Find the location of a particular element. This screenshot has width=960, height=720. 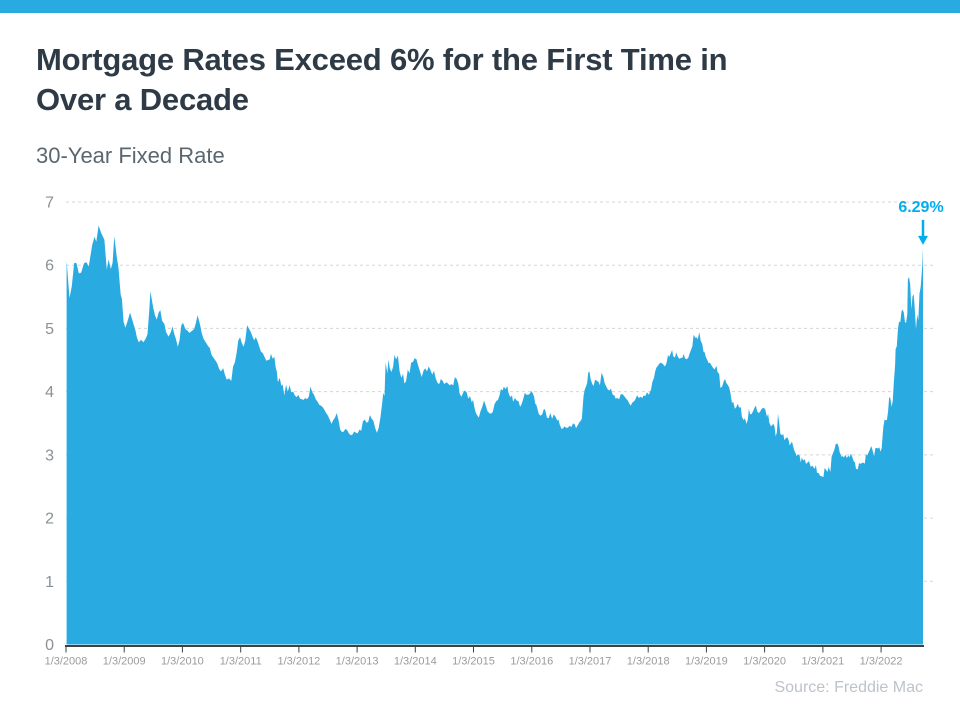

title-line-2: Over a Decade is located at coordinates (142, 99).